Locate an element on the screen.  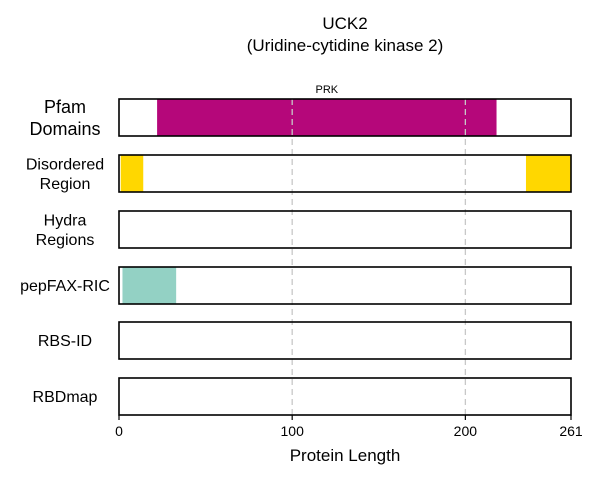
track-label: Pfam is located at coordinates (65, 107).